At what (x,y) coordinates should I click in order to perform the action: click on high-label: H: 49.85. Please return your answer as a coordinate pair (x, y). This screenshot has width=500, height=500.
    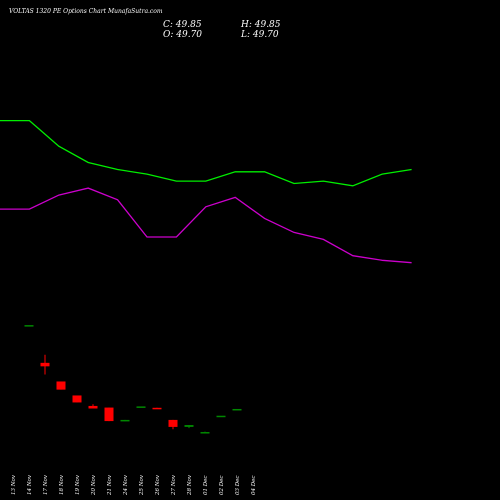
    Looking at the image, I should click on (260, 25).